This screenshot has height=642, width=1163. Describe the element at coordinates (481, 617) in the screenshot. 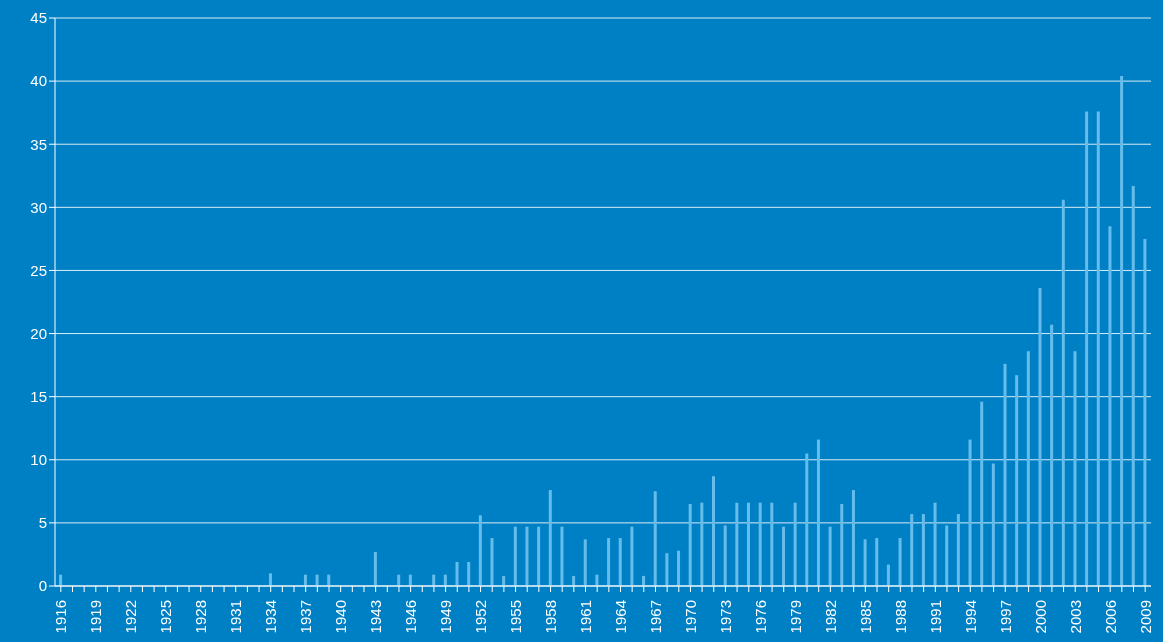

I see `x-tick-label: 1952` at that location.